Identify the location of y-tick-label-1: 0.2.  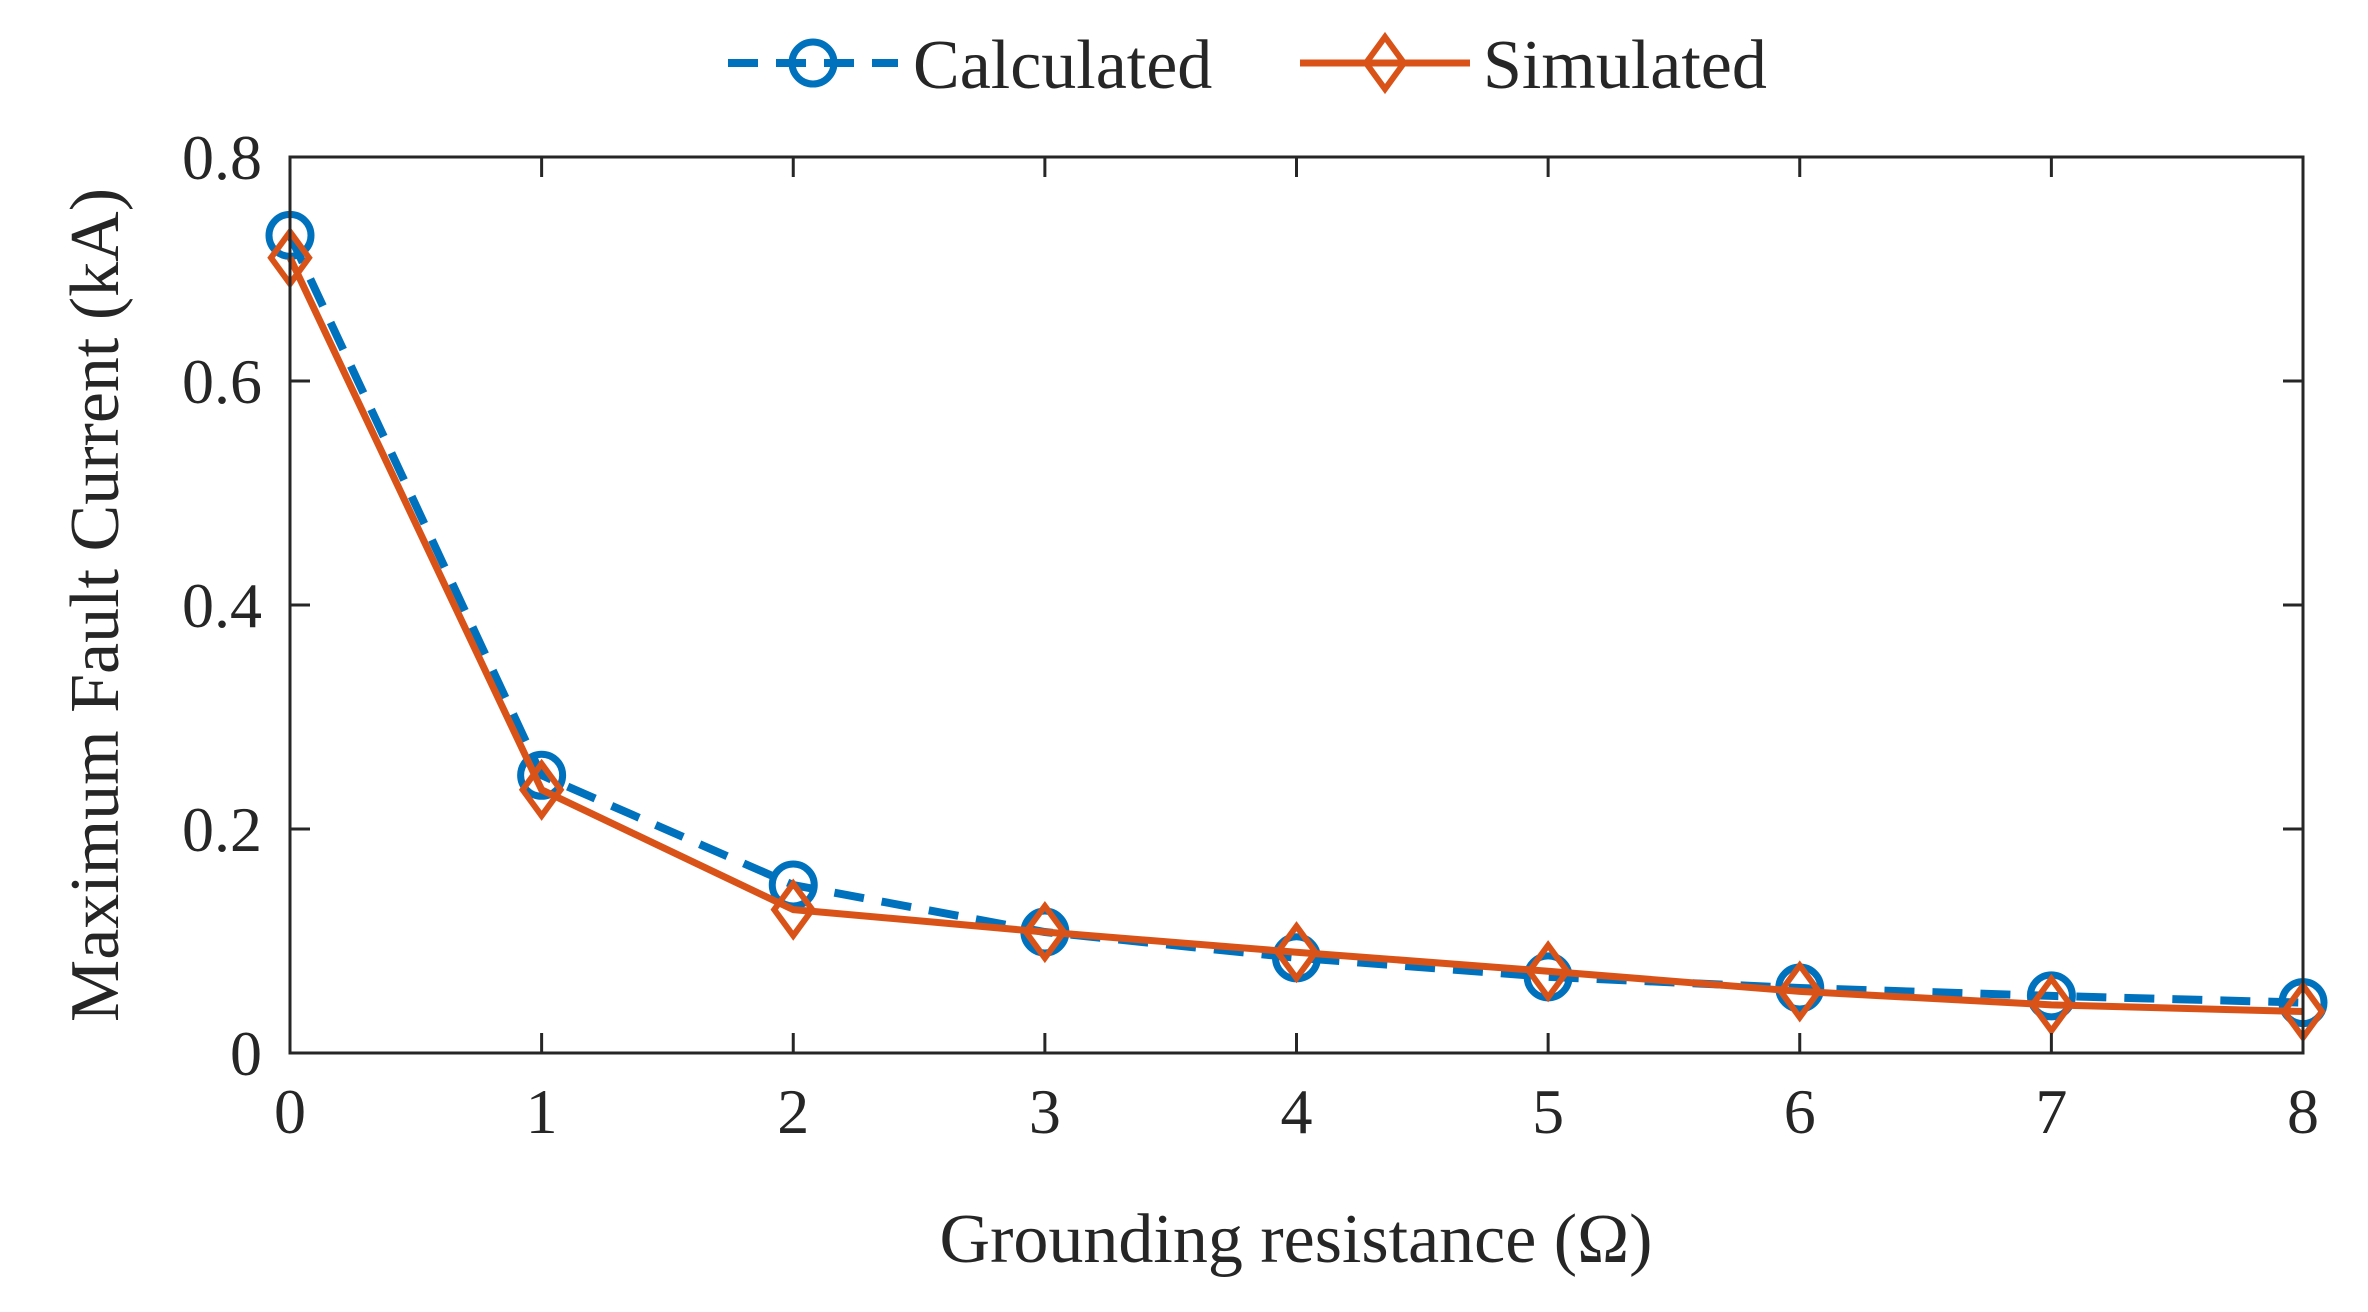
(222, 829).